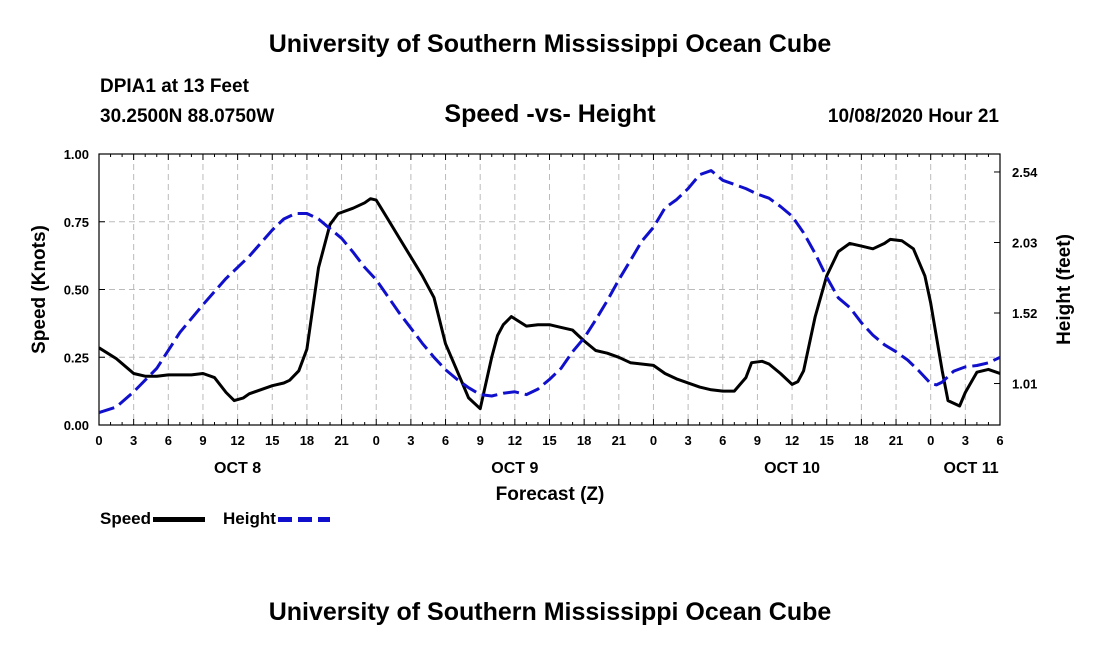  Describe the element at coordinates (550, 494) in the screenshot. I see `x-axis-title: Forecast (Z)` at that location.